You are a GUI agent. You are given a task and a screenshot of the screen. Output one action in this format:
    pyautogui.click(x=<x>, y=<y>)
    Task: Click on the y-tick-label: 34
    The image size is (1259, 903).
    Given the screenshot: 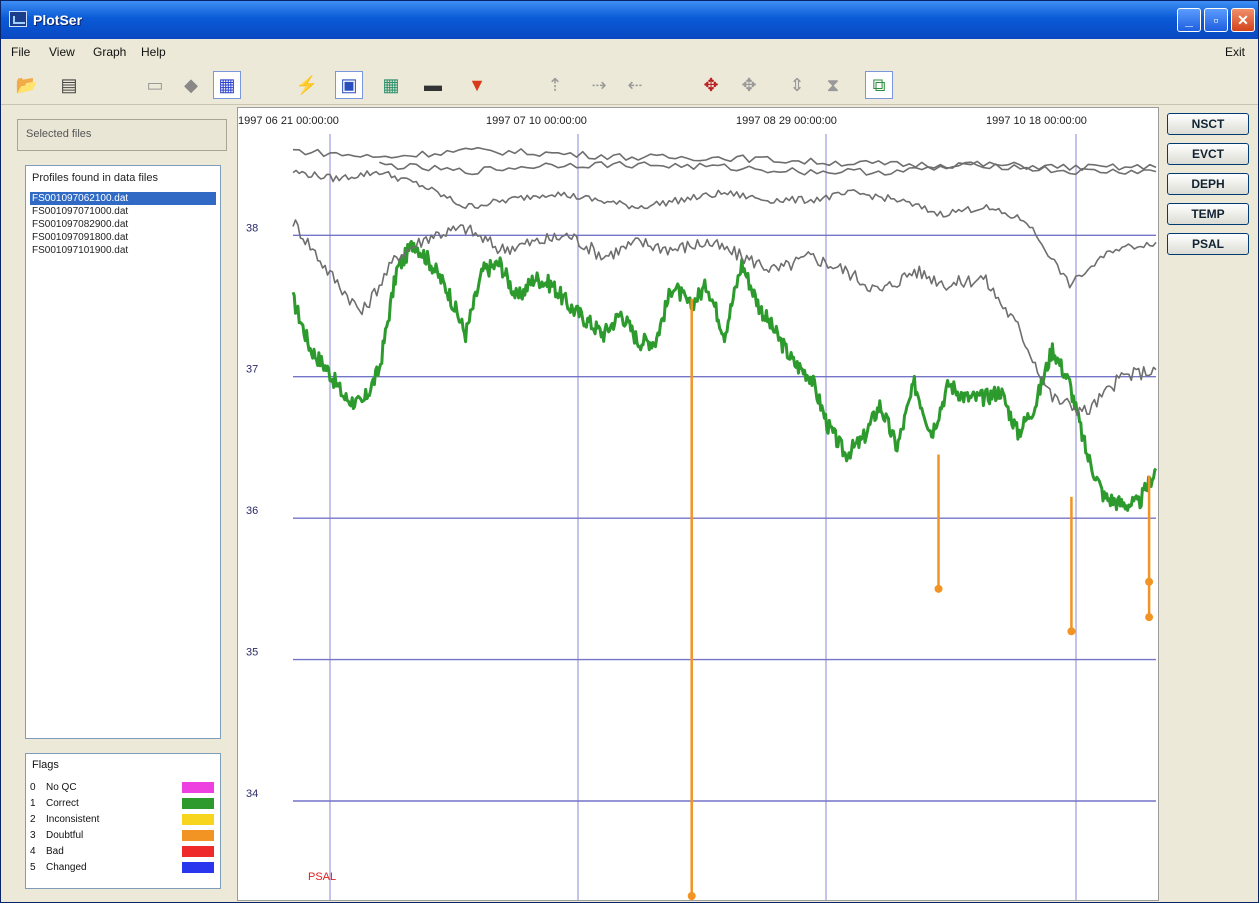 What is the action you would take?
    pyautogui.click(x=252, y=794)
    